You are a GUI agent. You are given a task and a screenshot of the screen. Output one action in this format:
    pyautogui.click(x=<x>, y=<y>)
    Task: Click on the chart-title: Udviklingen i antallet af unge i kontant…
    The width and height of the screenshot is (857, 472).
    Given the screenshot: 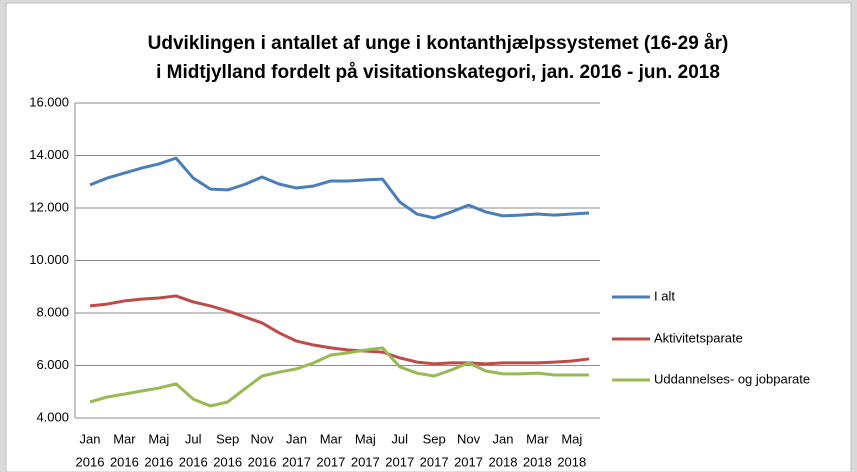 What is the action you would take?
    pyautogui.click(x=438, y=43)
    